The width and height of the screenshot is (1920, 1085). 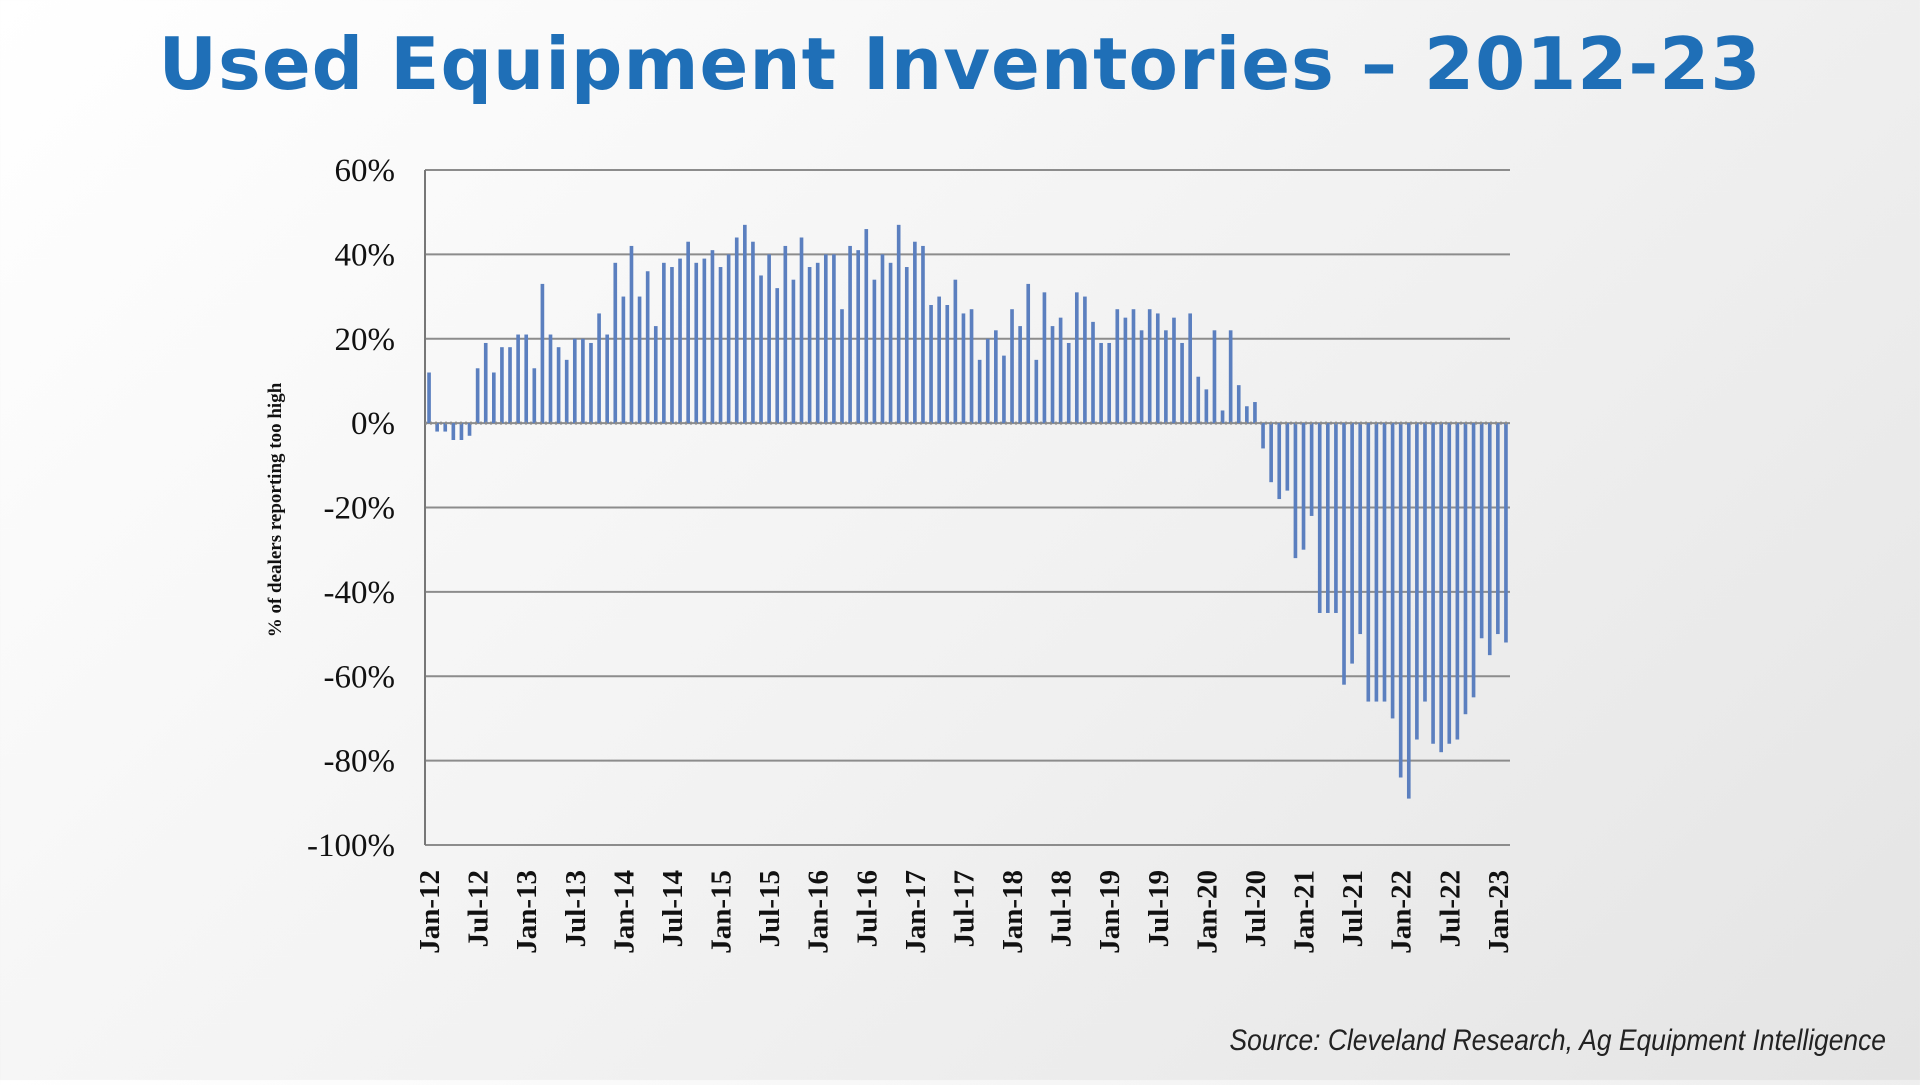 What do you see at coordinates (365, 255) in the screenshot?
I see `y-tick-label: 40%` at bounding box center [365, 255].